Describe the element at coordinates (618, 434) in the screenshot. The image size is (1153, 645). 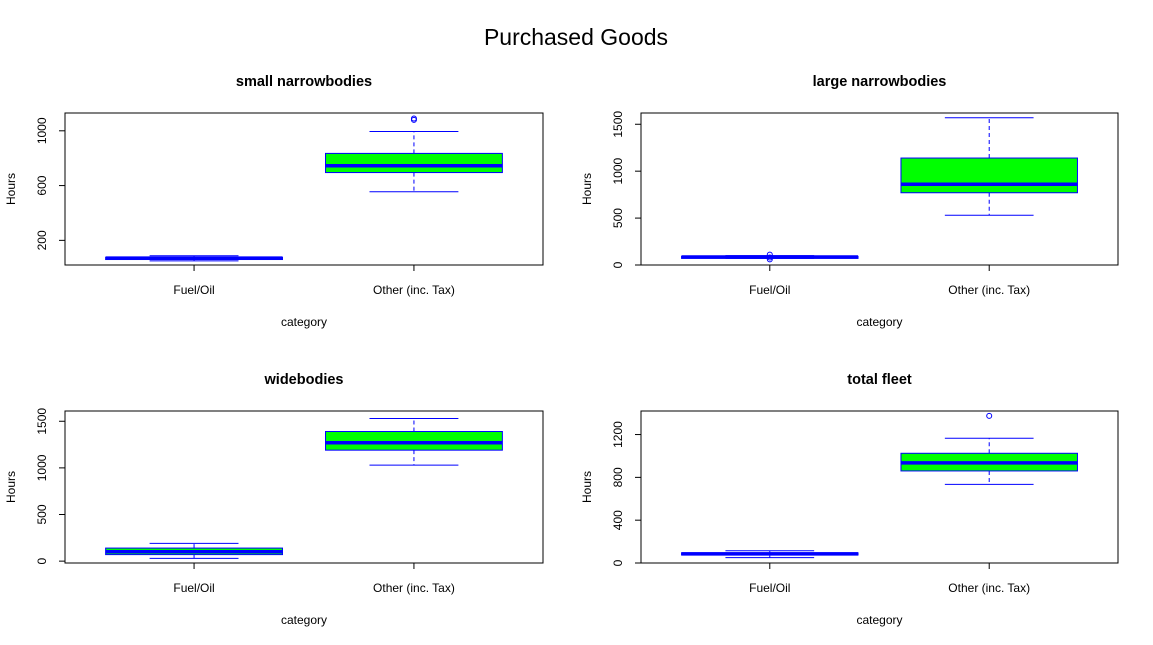
I see `y-tick-label: 1200` at that location.